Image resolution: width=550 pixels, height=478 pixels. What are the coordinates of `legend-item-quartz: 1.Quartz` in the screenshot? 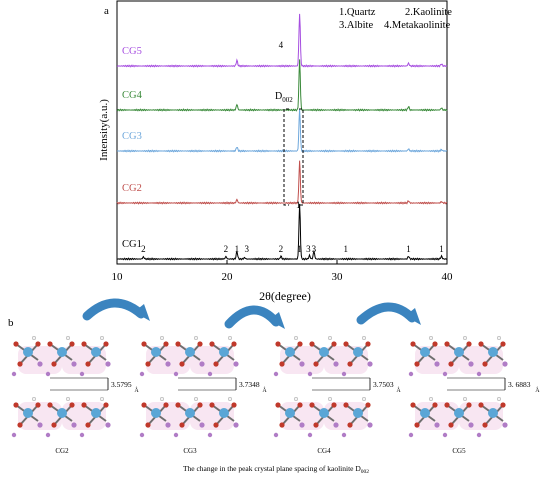 It's located at (357, 12).